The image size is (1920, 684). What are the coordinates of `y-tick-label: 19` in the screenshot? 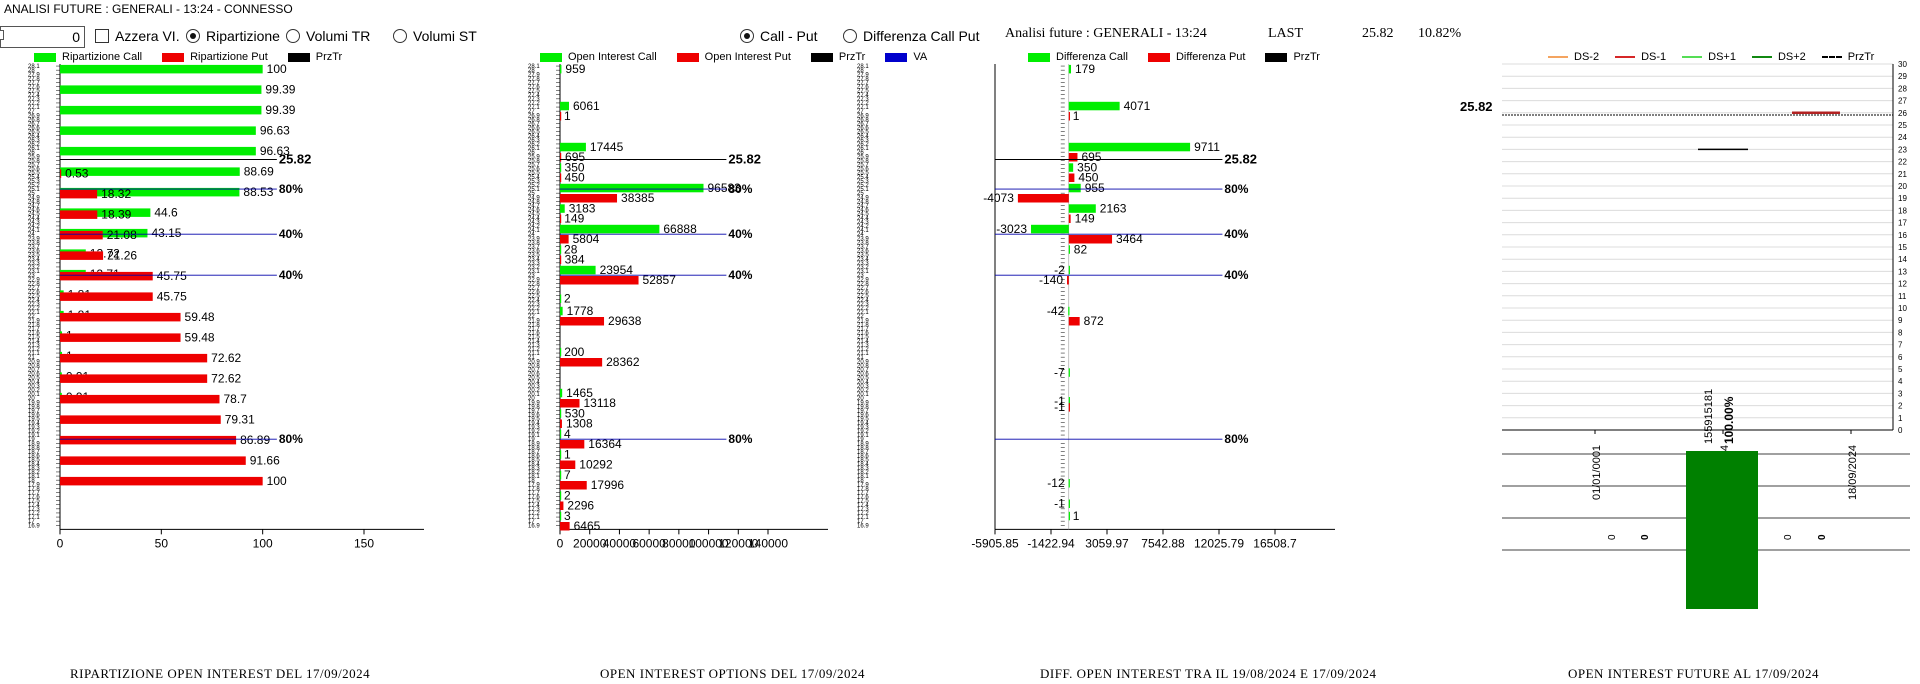 It's located at (1902, 198).